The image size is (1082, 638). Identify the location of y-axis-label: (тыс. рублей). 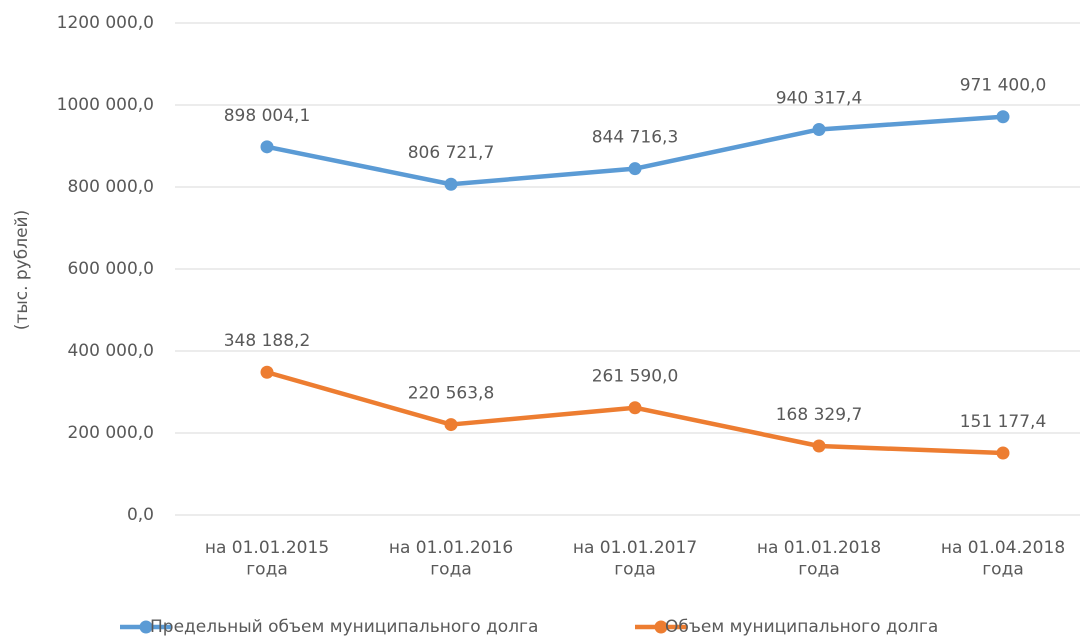
(22, 270).